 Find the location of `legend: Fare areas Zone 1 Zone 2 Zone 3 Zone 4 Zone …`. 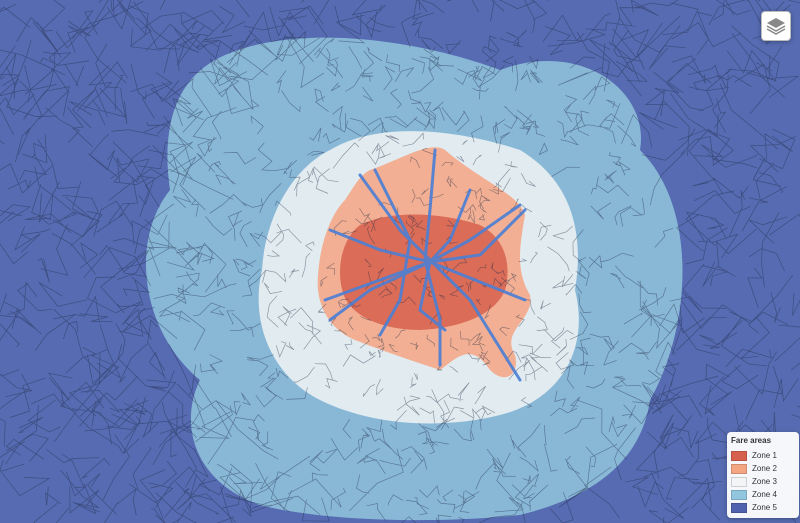

legend: Fare areas Zone 1 Zone 2 Zone 3 Zone 4 Zone … is located at coordinates (763, 475).